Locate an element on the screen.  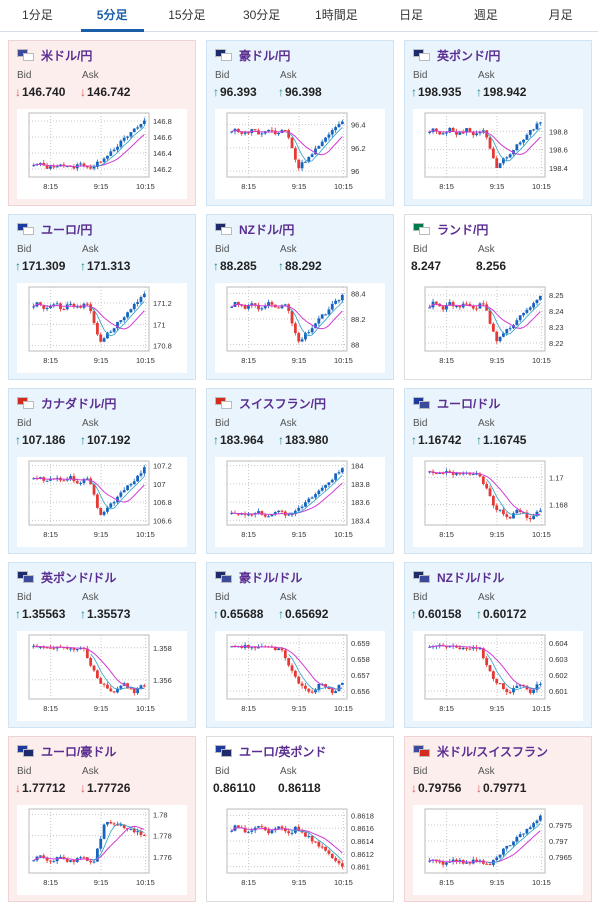
price-chart: 1.358 1.356 8:15 9:15 10:15 is located at coordinates (102, 676).